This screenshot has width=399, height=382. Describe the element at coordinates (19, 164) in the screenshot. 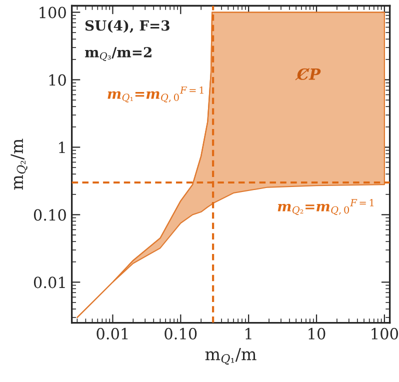

I see `y-axis-title: m$_{Q₂}$/m` at that location.